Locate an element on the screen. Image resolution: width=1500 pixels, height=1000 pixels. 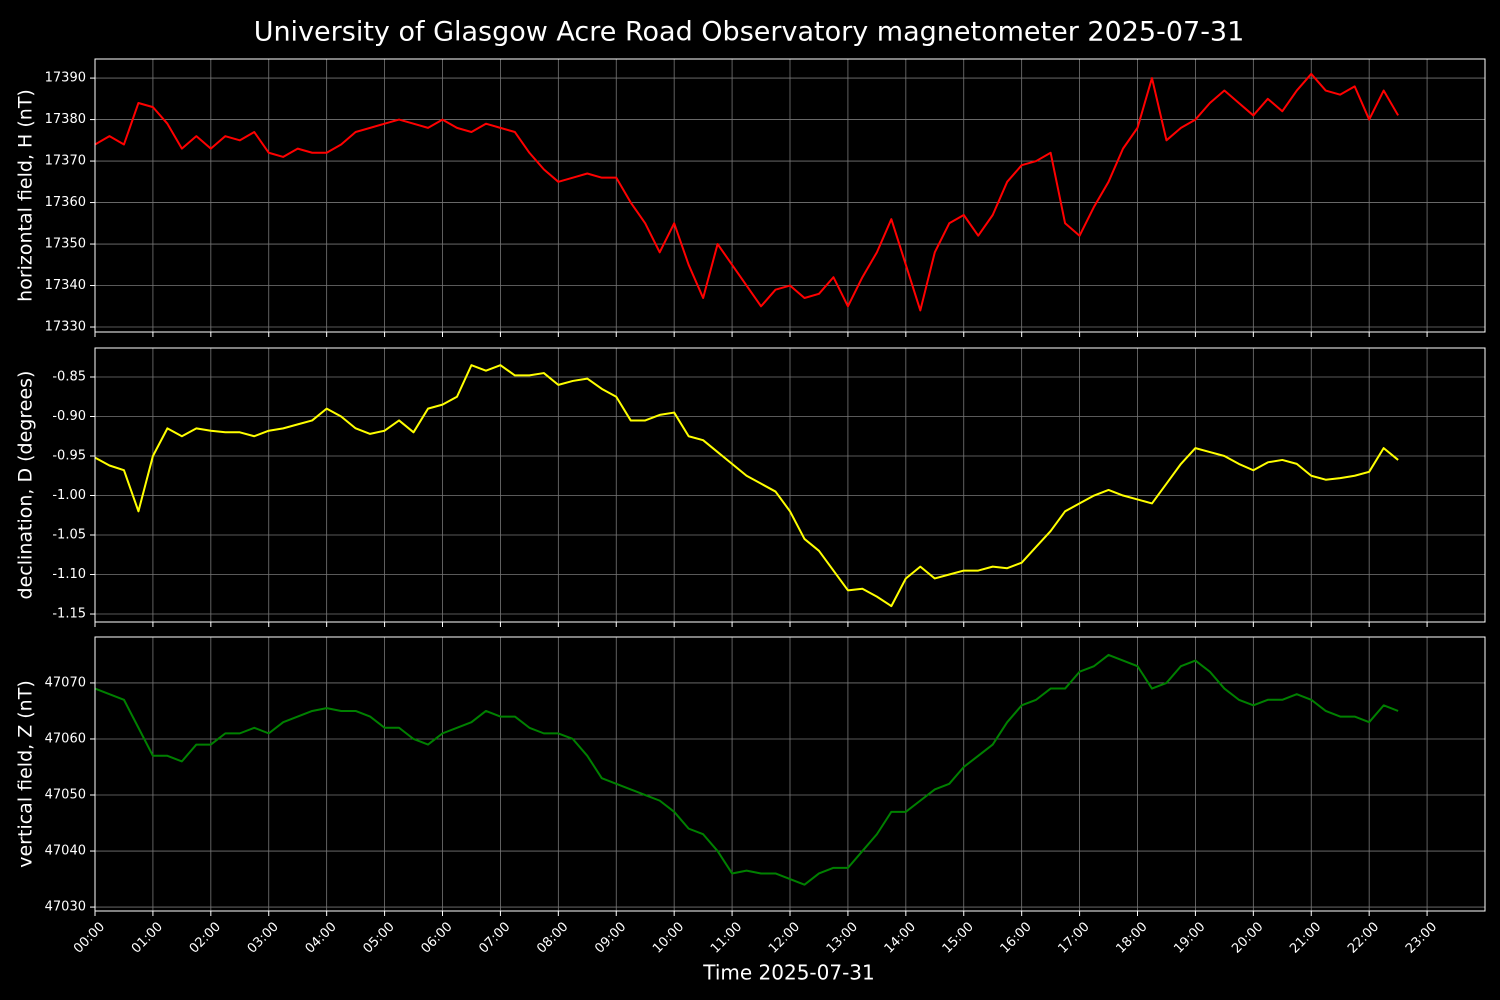
x-tick-label: 18:00 is located at coordinates (1131, 937).